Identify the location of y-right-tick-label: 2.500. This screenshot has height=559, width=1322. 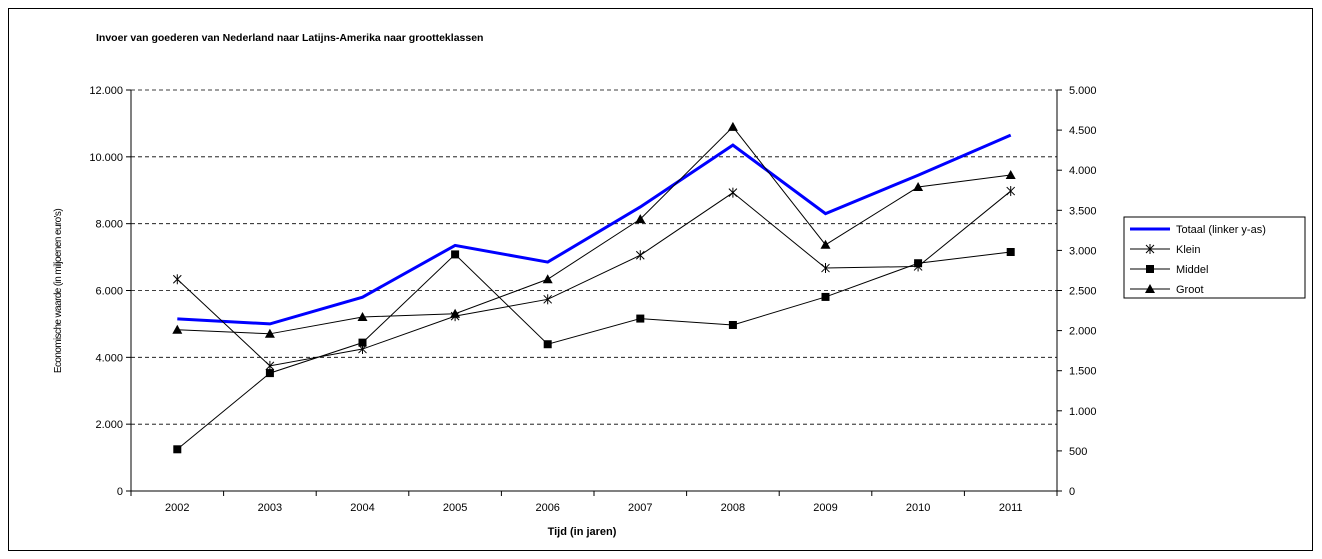
(1083, 292).